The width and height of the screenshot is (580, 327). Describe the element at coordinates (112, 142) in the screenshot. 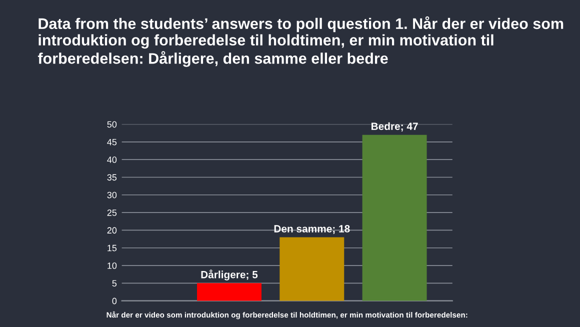

I see `y-tick-label: 45` at that location.